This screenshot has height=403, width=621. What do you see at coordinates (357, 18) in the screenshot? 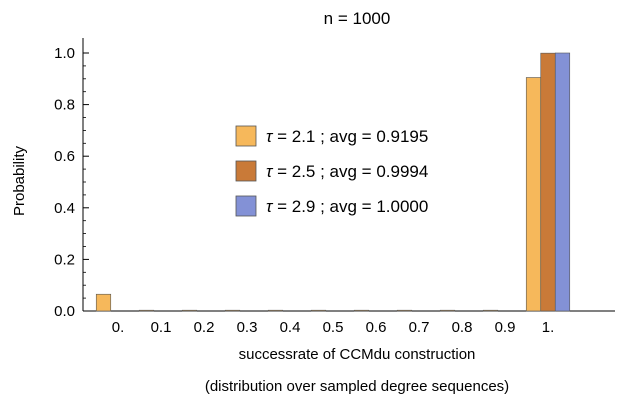
I see `chart-title: n = 1000` at bounding box center [357, 18].